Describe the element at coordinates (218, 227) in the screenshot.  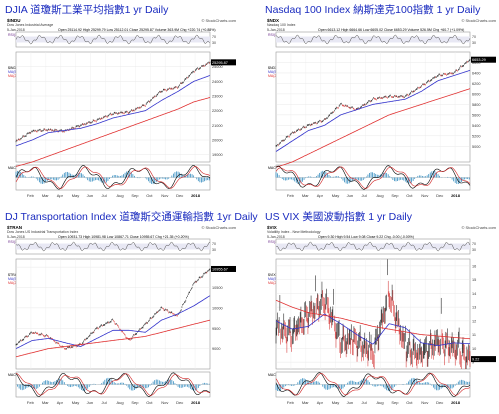
I see `watermark: © StockCharts.com` at that location.